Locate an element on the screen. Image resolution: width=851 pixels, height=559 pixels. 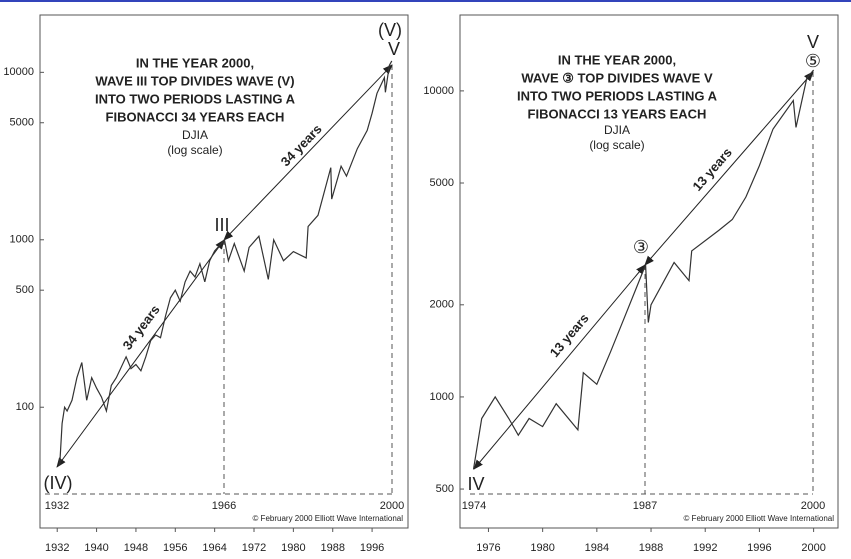
title-line: FIBONACCI 34 YEARS EACH is located at coordinates (195, 116).